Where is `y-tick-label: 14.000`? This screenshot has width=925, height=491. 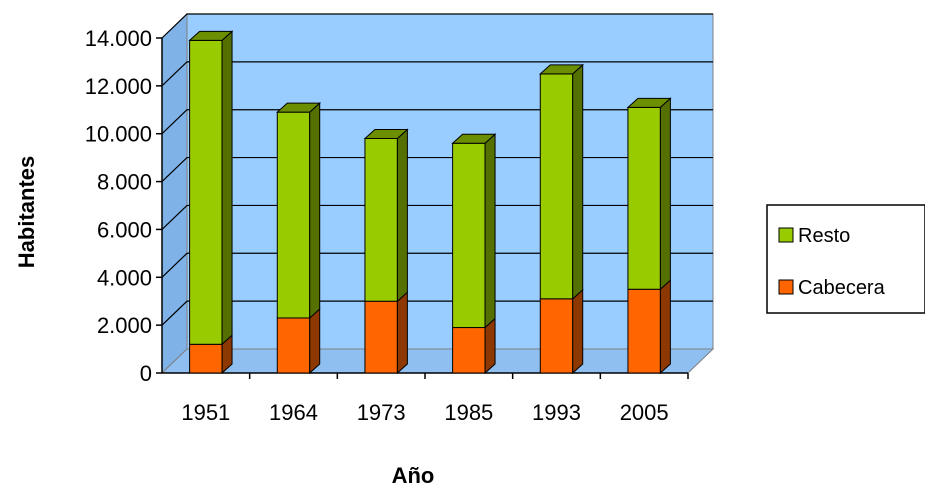
y-tick-label: 14.000 is located at coordinates (118, 38).